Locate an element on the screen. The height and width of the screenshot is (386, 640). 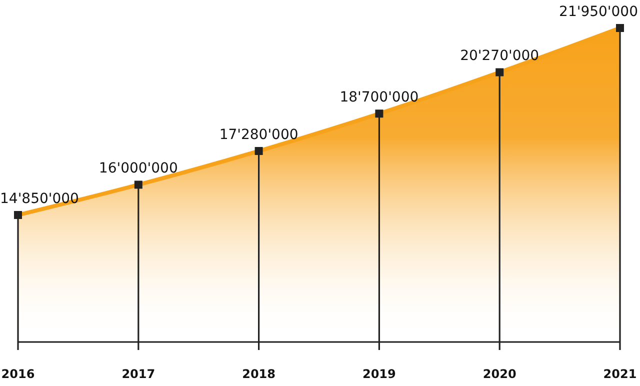
x-tick-label: 2016 is located at coordinates (18, 374).